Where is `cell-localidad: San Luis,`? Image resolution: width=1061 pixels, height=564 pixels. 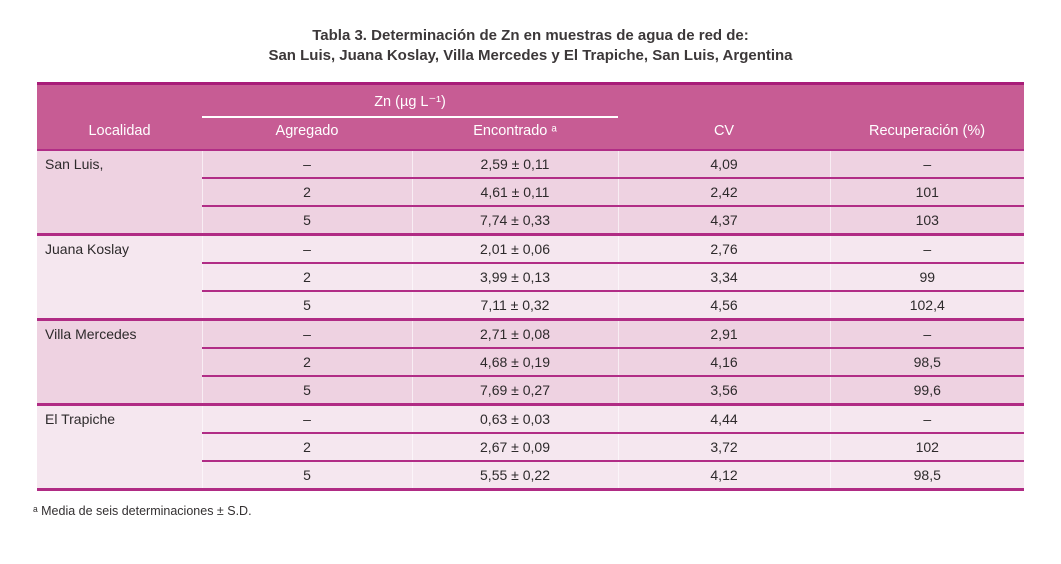 cell-localidad: San Luis, is located at coordinates (119, 193).